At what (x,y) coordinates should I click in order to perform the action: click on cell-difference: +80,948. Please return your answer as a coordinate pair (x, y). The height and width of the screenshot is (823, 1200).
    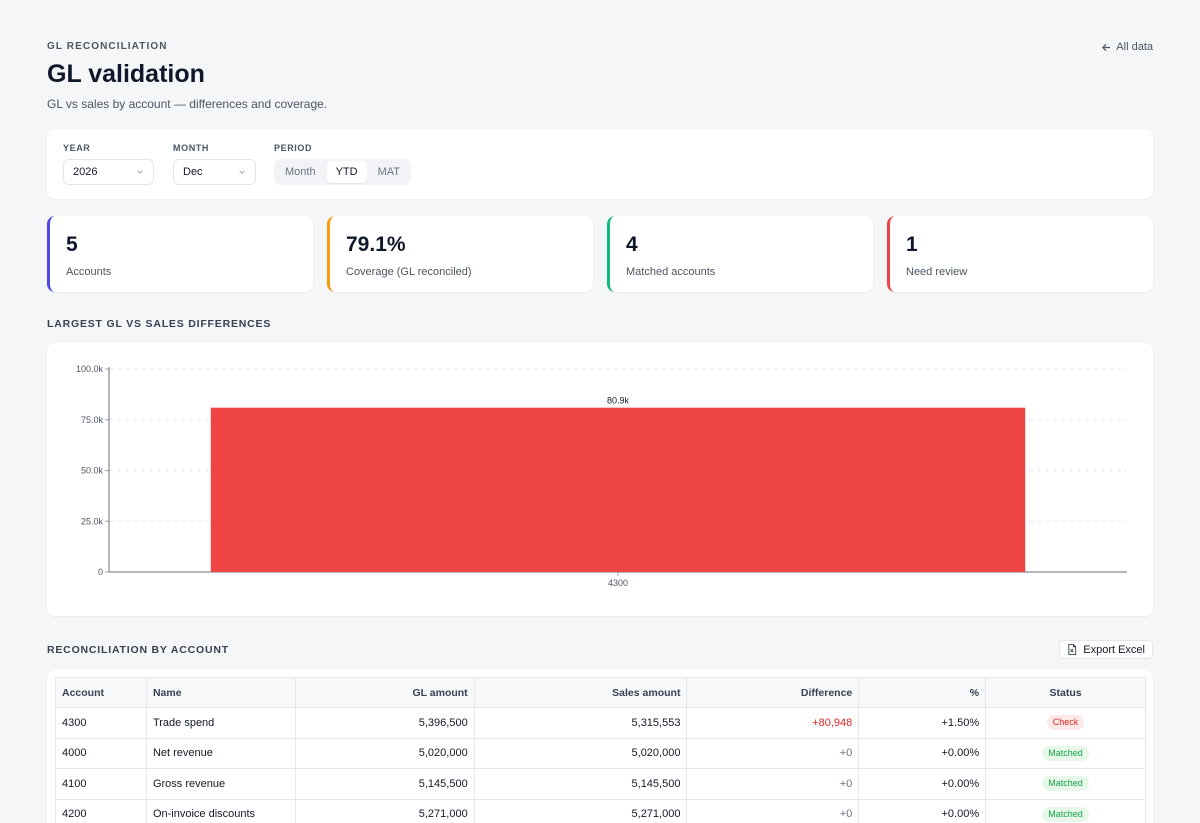
    Looking at the image, I should click on (773, 723).